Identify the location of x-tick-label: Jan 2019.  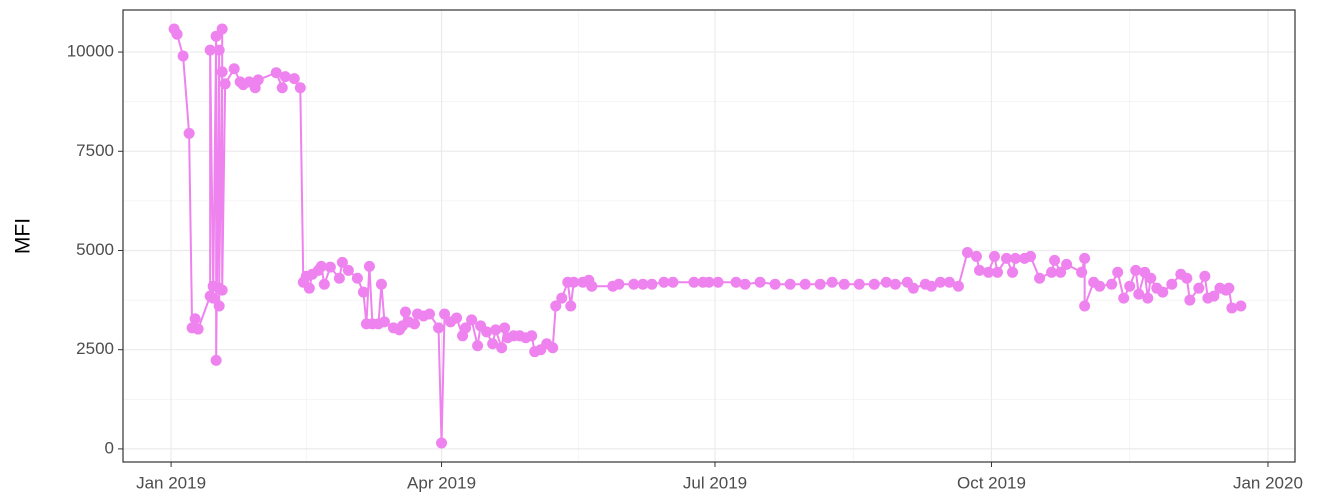
(171, 482).